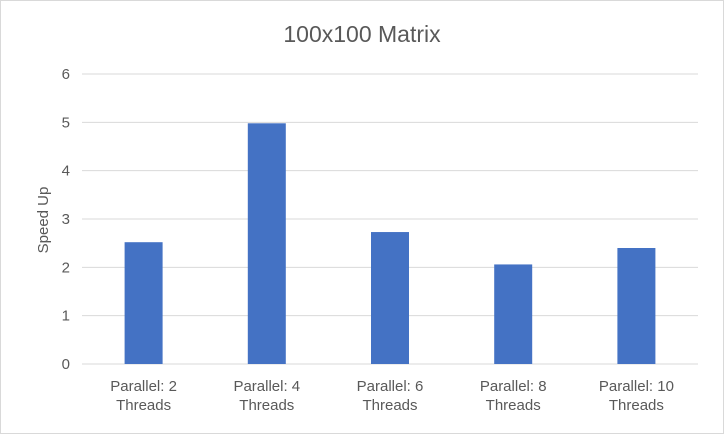  What do you see at coordinates (513, 386) in the screenshot?
I see `x-category-label-line: Parallel: 8` at bounding box center [513, 386].